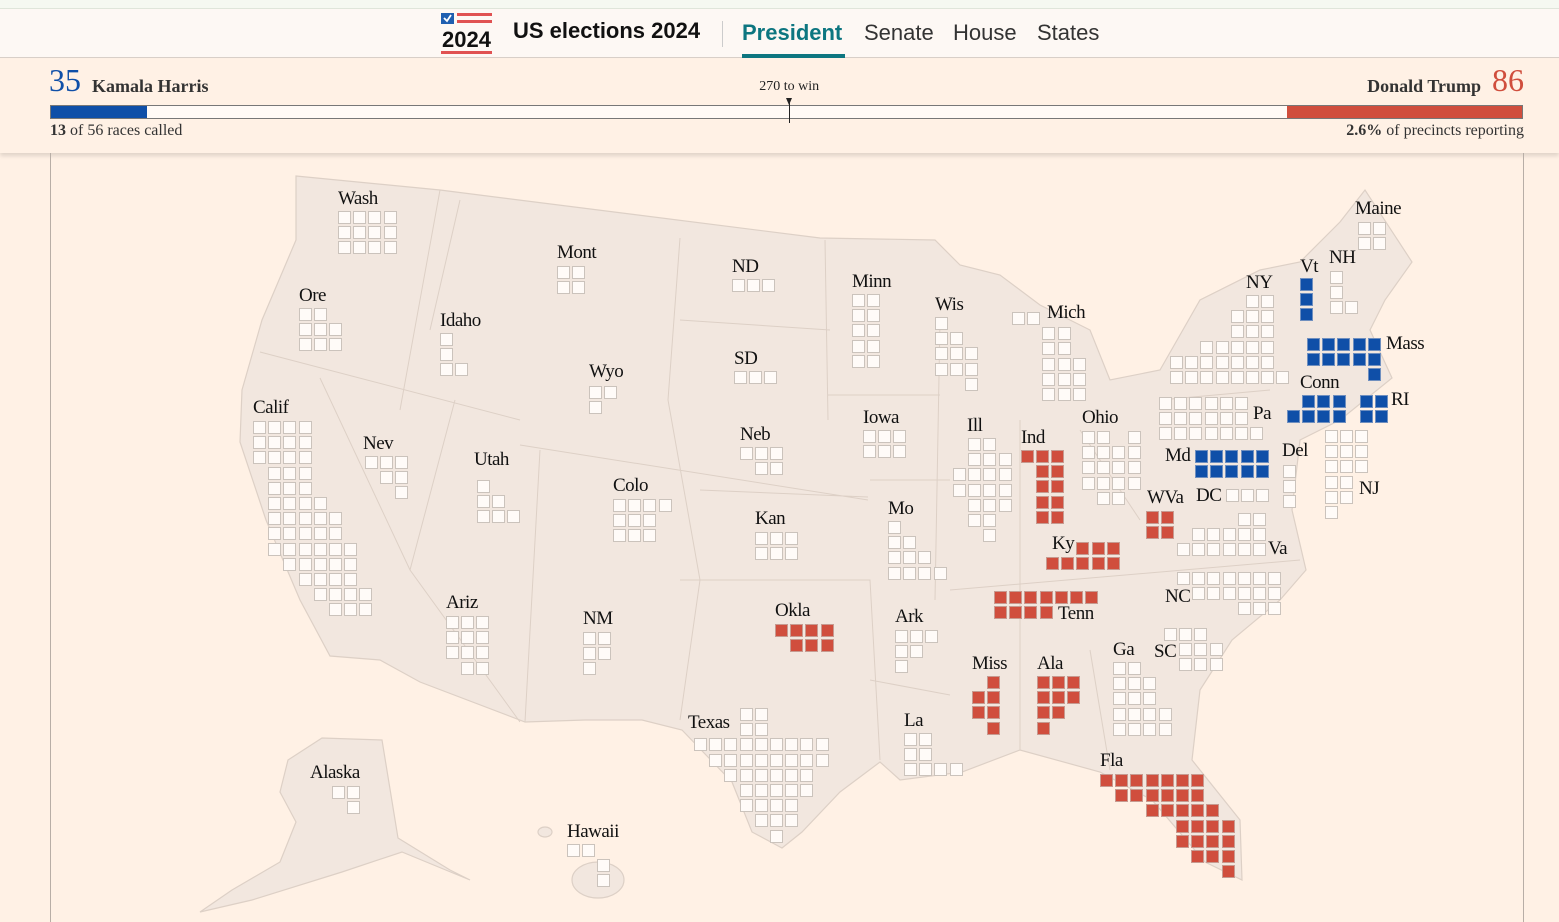 The width and height of the screenshot is (1559, 922). What do you see at coordinates (786, 112) in the screenshot?
I see `ev-progress-bar` at bounding box center [786, 112].